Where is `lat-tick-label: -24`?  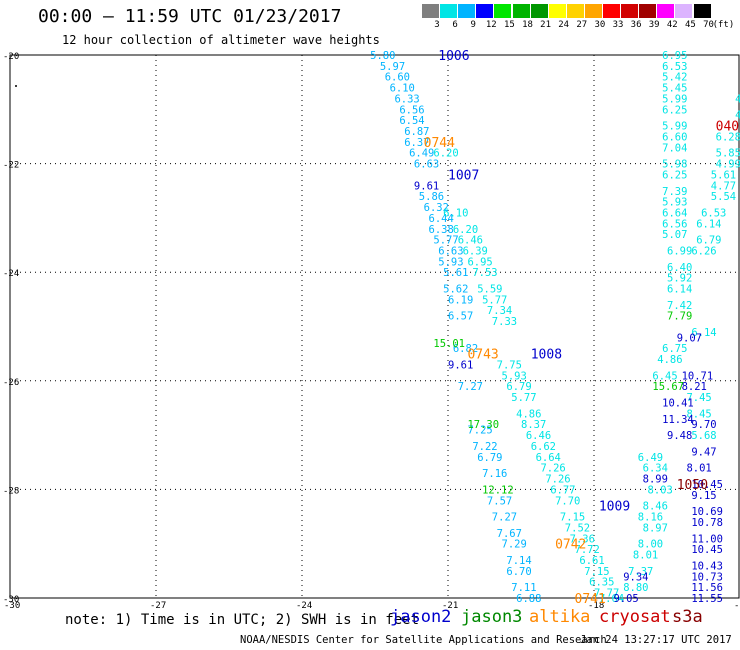 lat-tick-label: -24 is located at coordinates (11, 274).